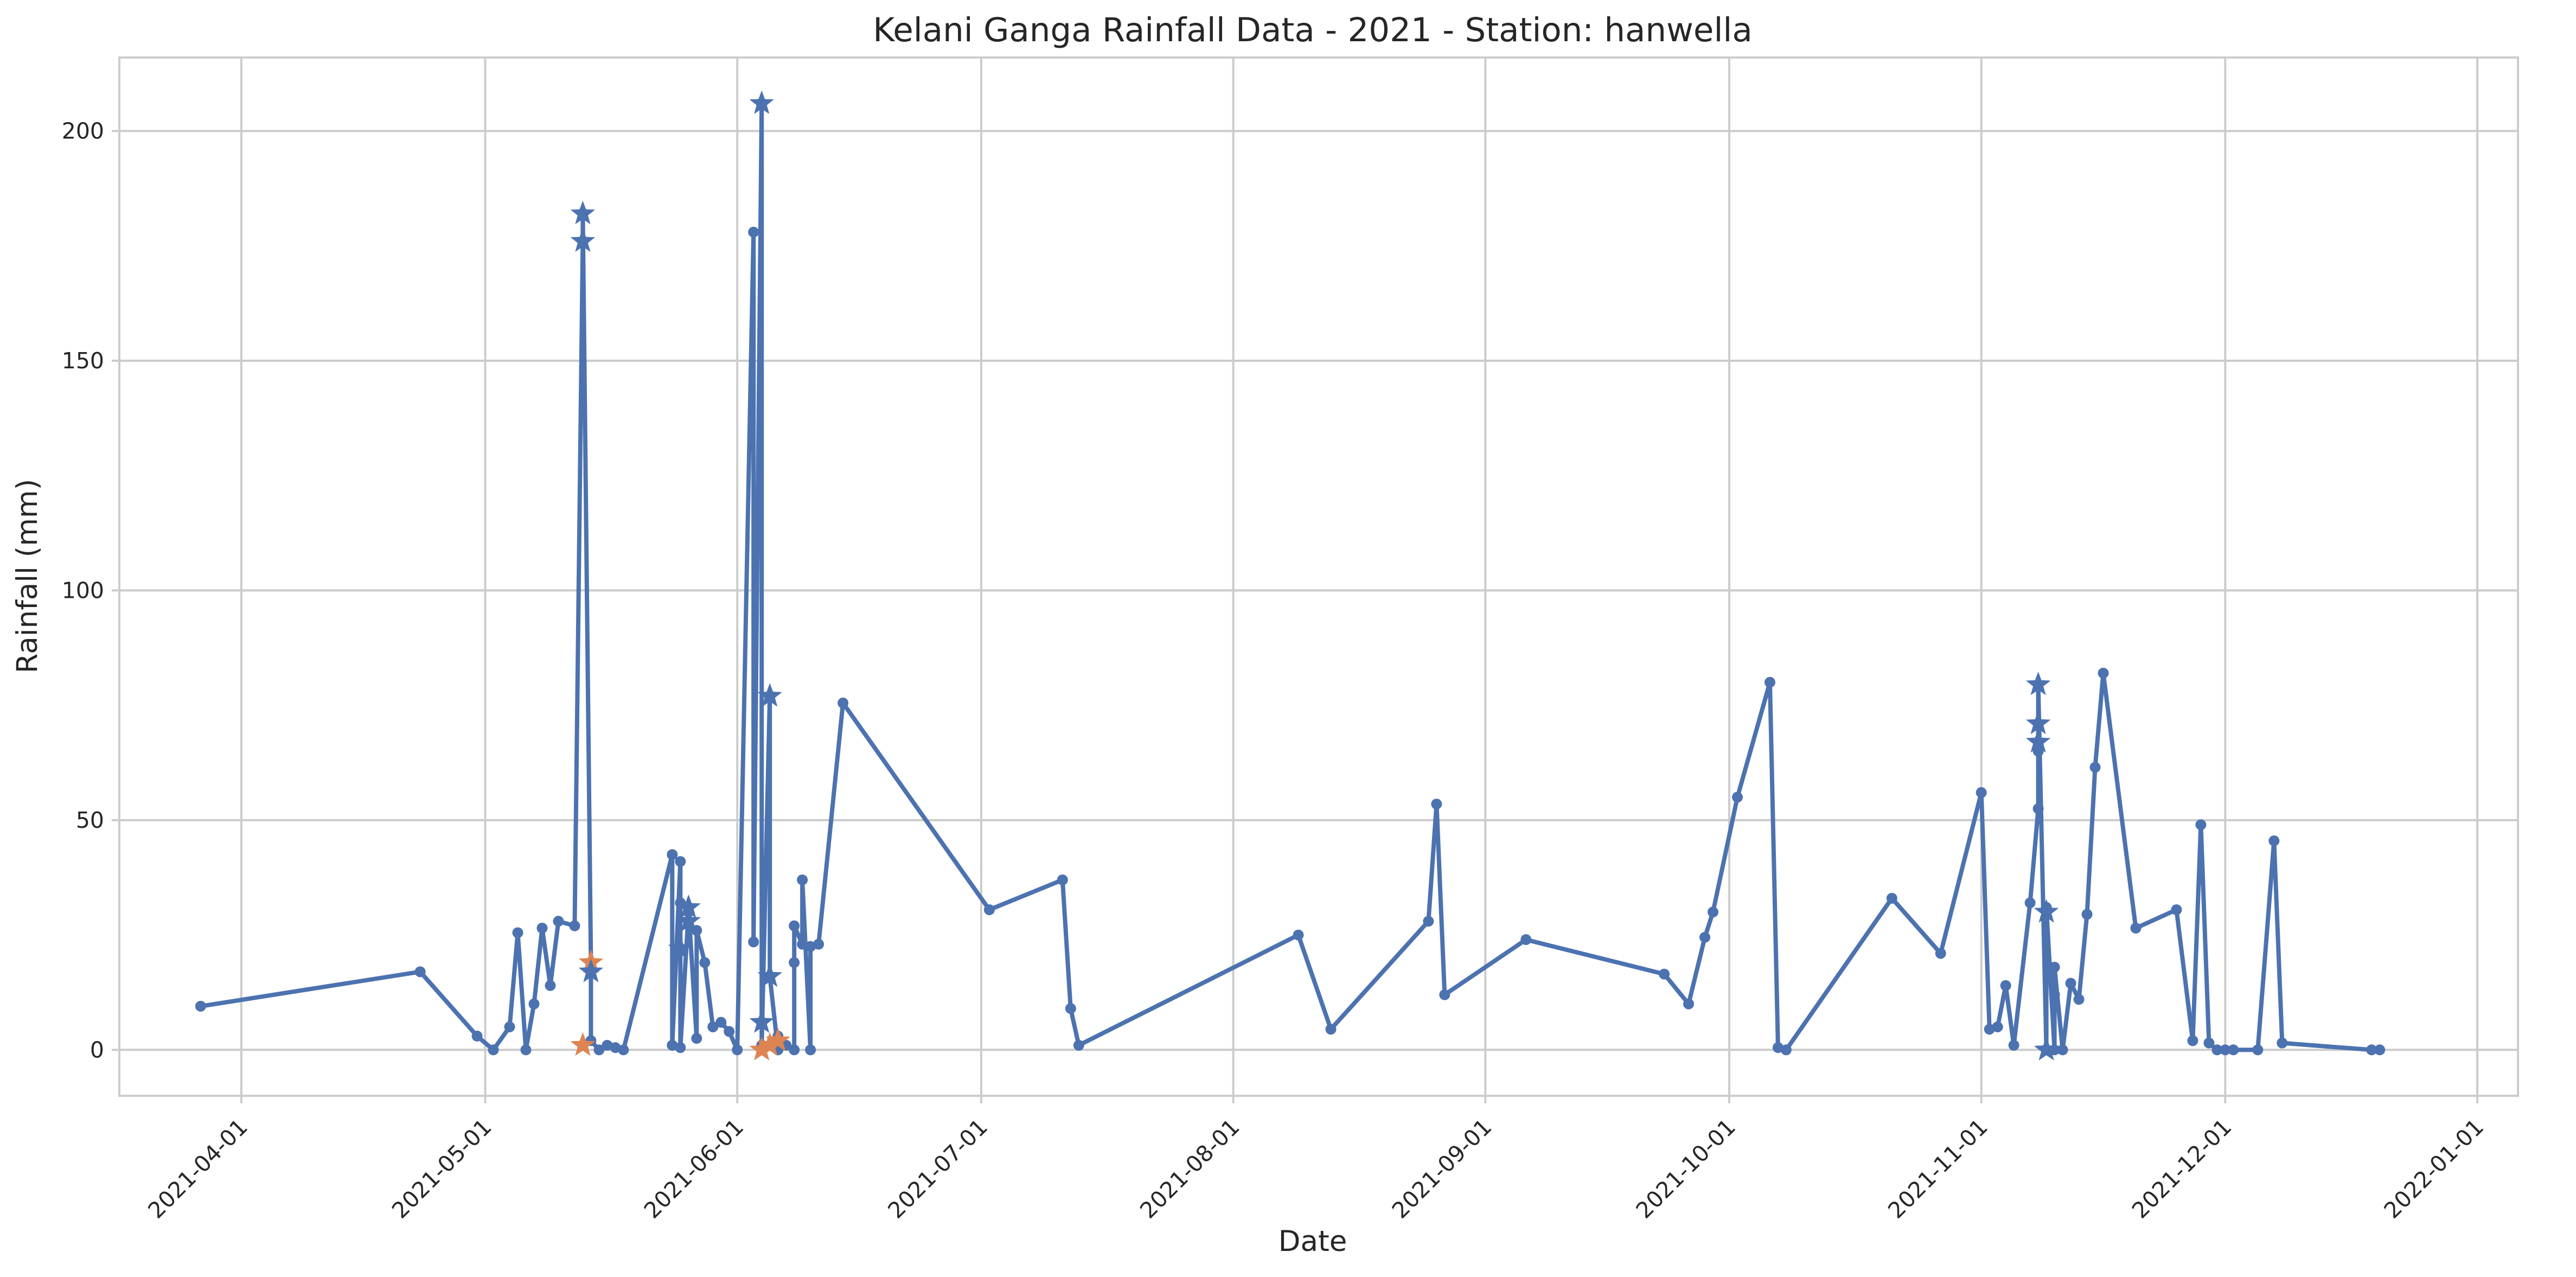 The image size is (2576, 1277). I want to click on y-tick-label: 100, so click(83, 590).